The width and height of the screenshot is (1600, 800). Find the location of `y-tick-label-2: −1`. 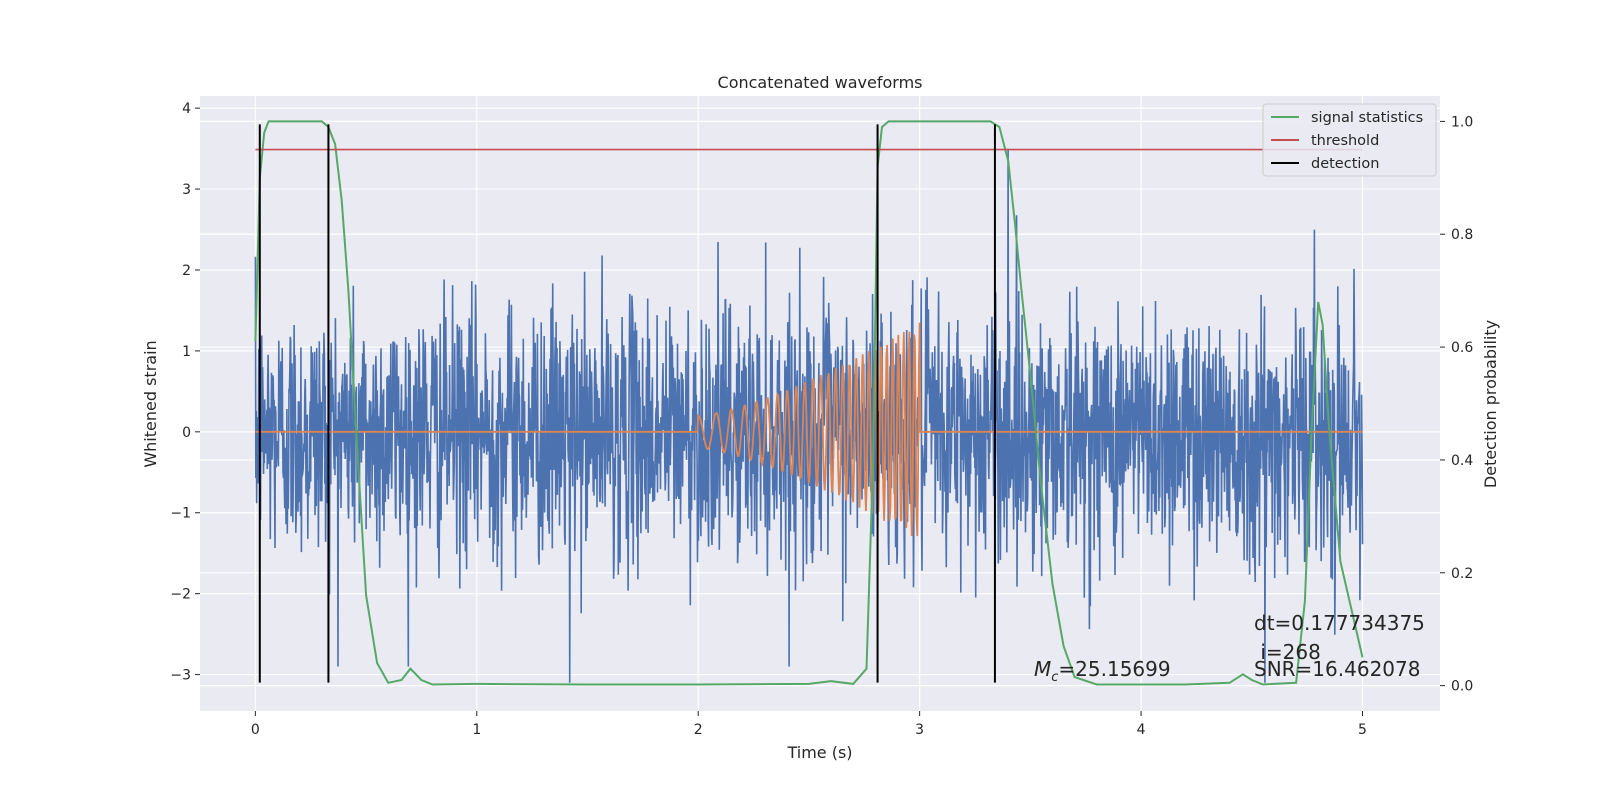

y-tick-label-2: −1 is located at coordinates (180, 514).